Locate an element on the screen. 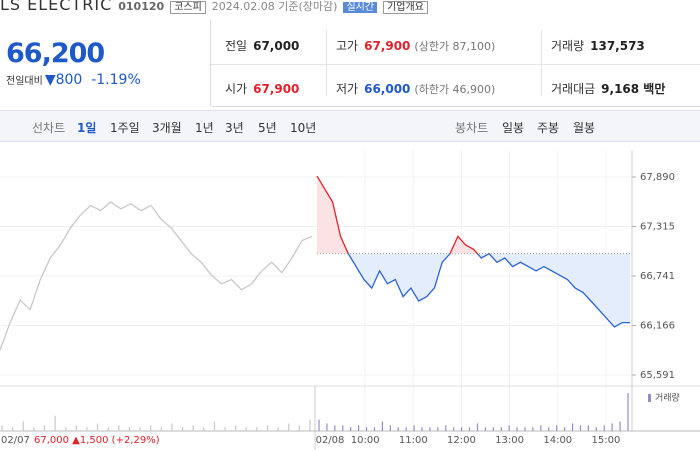  tab: 1주일 is located at coordinates (125, 128).